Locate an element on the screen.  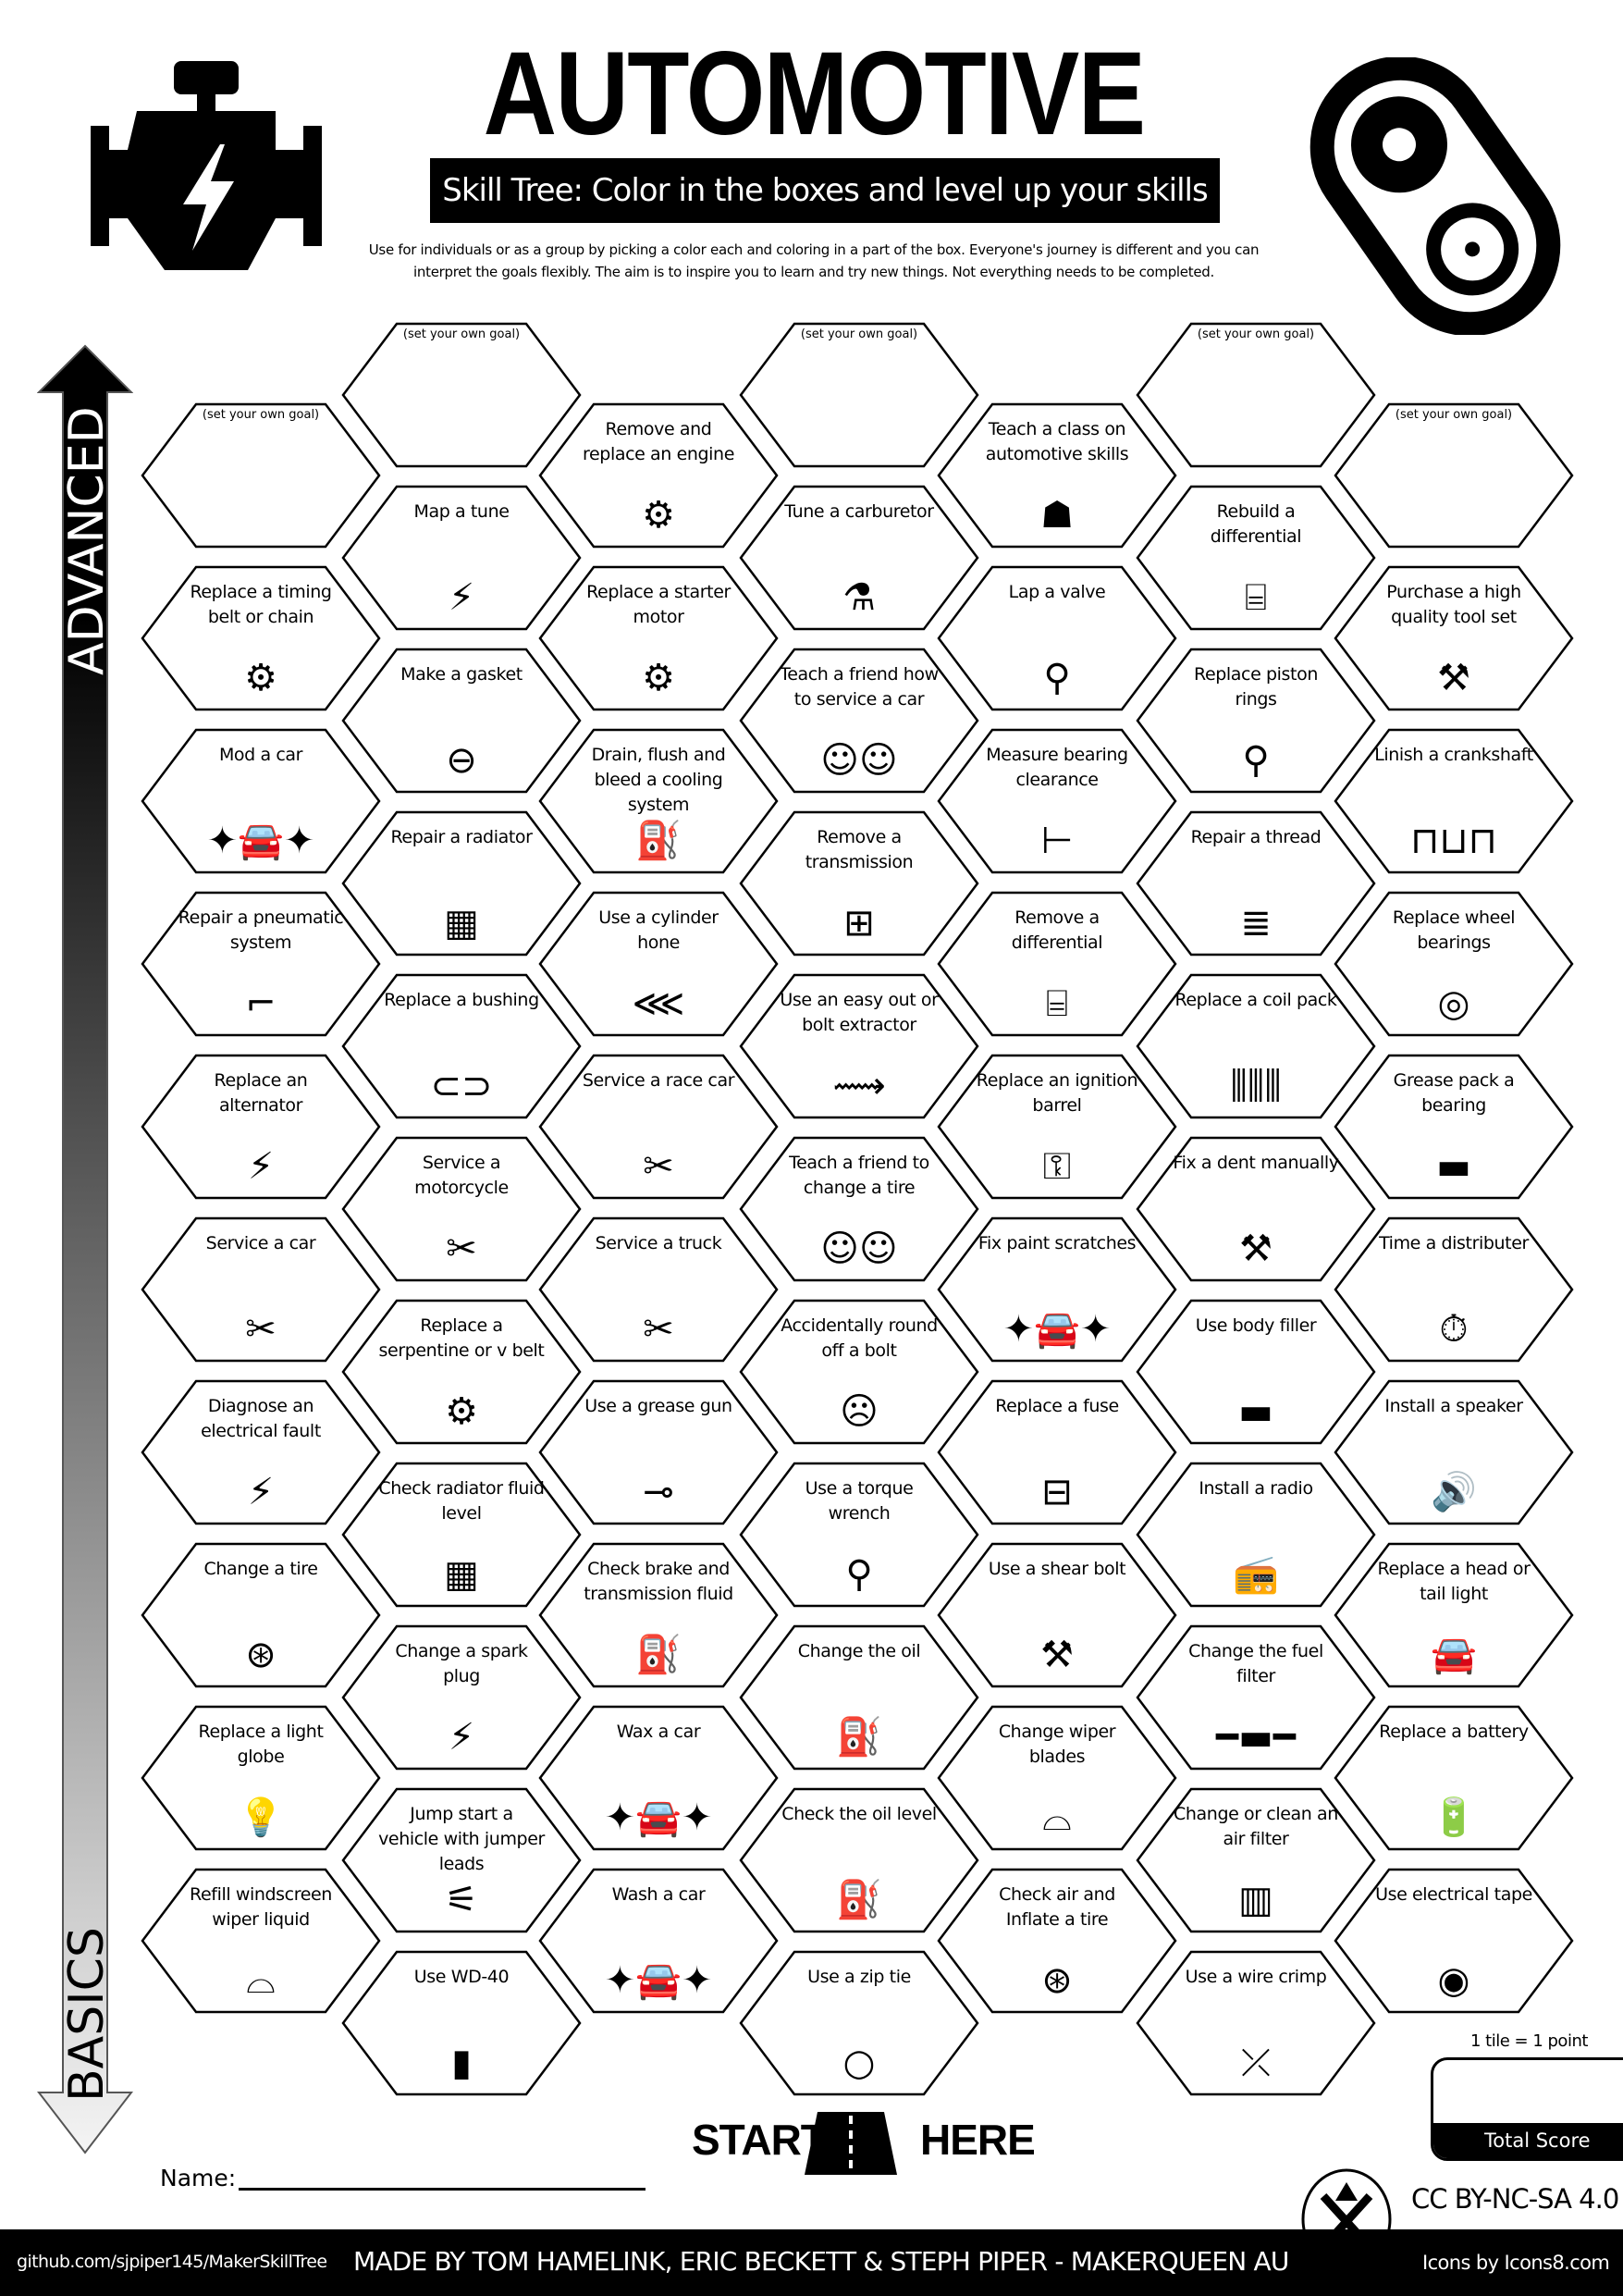
skill-tile: Change wiper blades ⌓ is located at coordinates (1057, 1778).